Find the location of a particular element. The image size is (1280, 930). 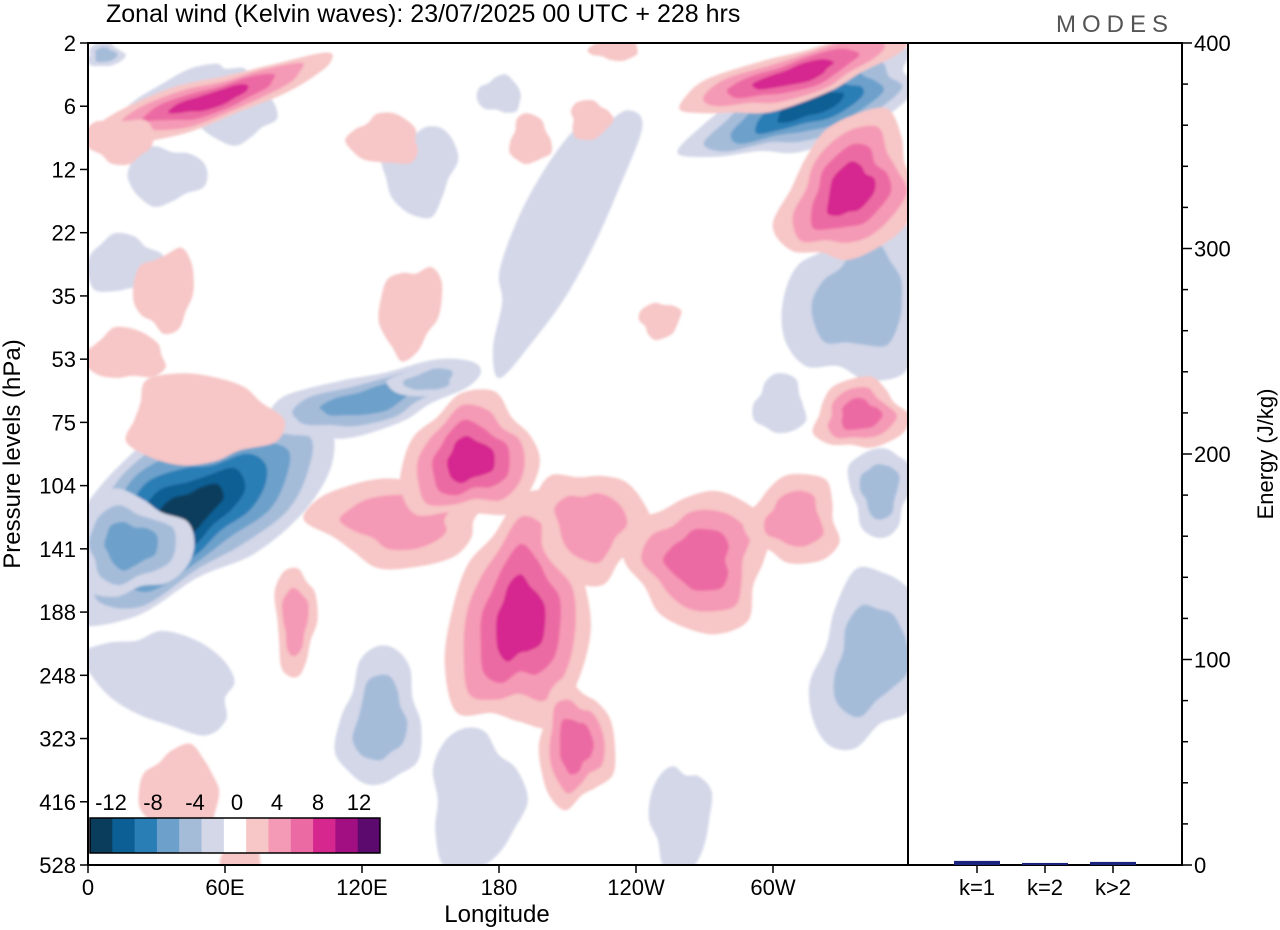

y-tick-label: 248 is located at coordinates (57, 675).